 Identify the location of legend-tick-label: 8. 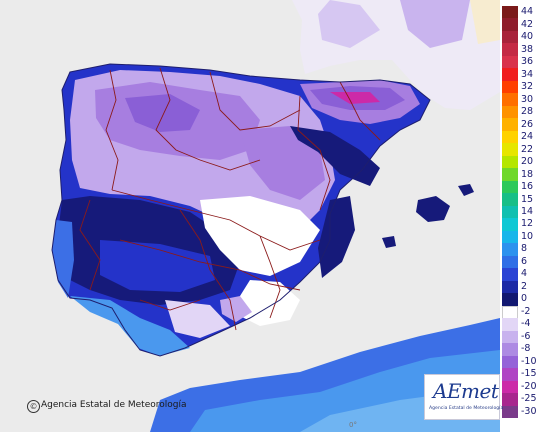
(524, 249).